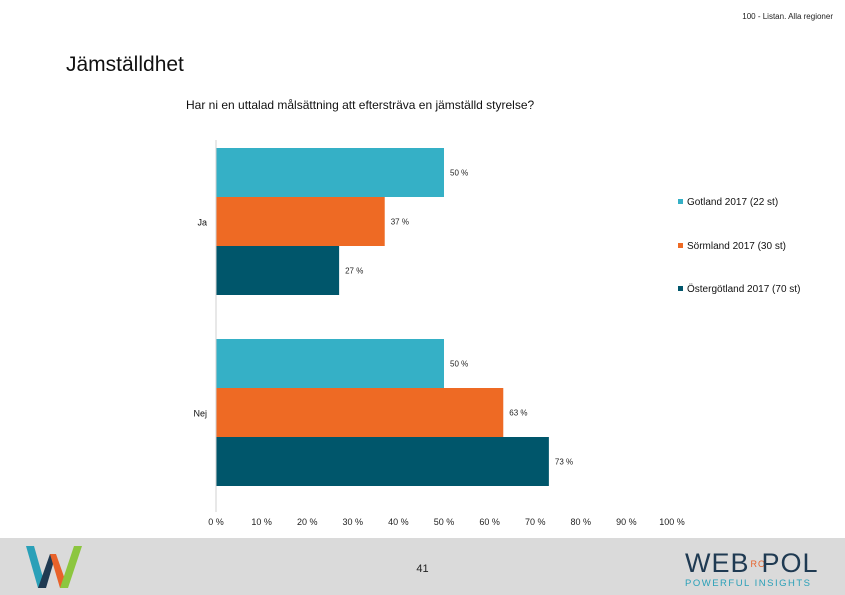  Describe the element at coordinates (422, 569) in the screenshot. I see `page-number: 41` at that location.